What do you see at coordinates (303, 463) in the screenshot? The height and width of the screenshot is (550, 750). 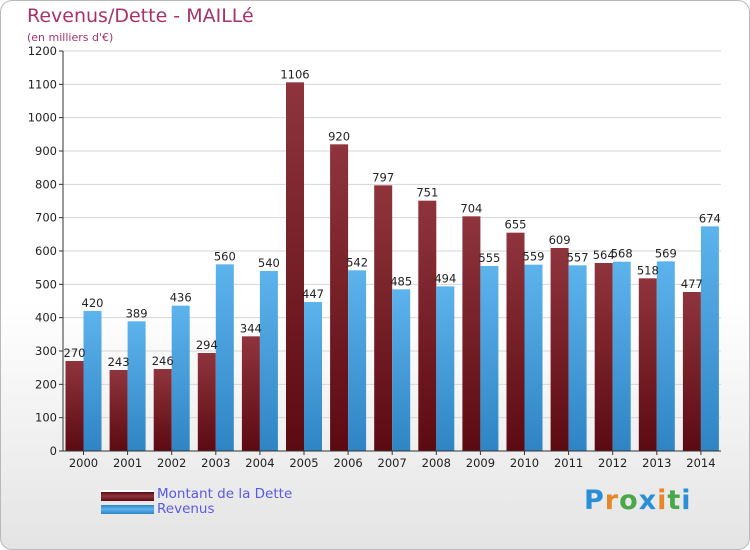 I see `x-tick-label: 2005` at bounding box center [303, 463].